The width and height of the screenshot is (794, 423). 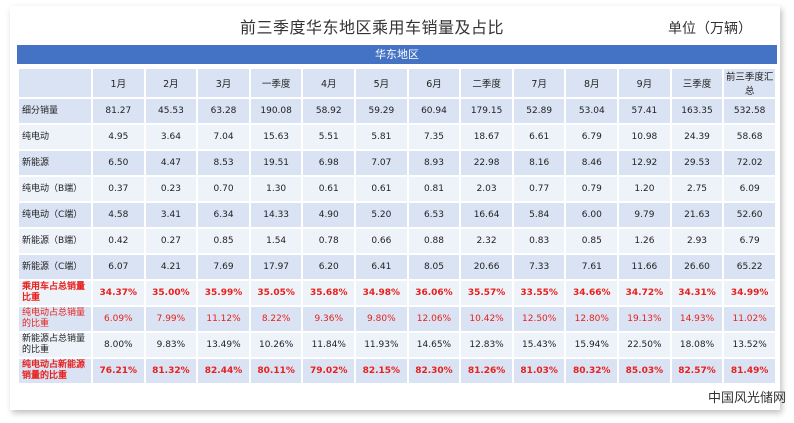 I want to click on table-cell: 0.78, so click(x=329, y=241).